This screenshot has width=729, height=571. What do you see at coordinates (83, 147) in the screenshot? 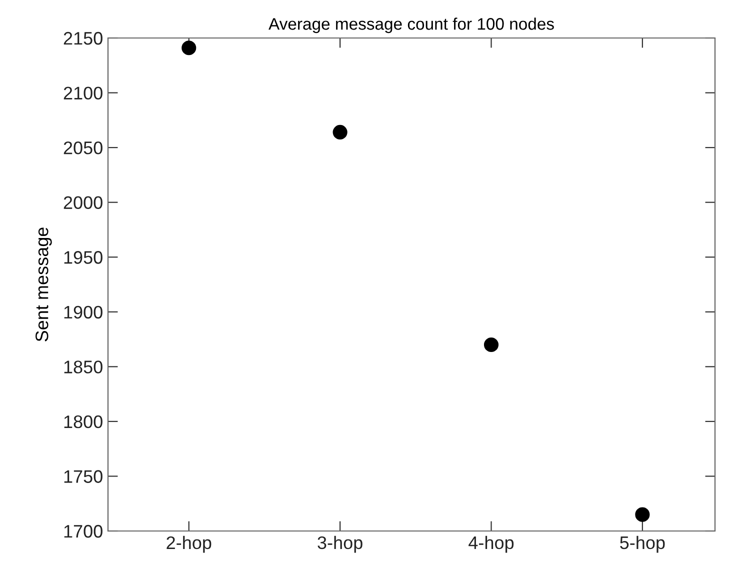
I see `y-tick-label: 2050` at bounding box center [83, 147].